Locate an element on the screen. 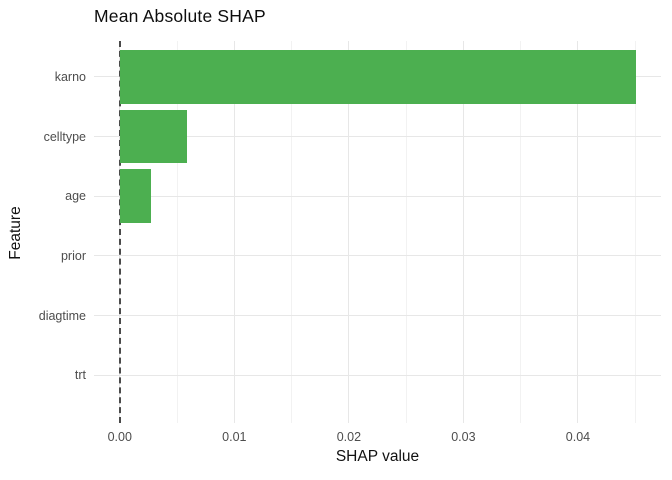 The width and height of the screenshot is (672, 480). zero-reference-line is located at coordinates (119, 232).